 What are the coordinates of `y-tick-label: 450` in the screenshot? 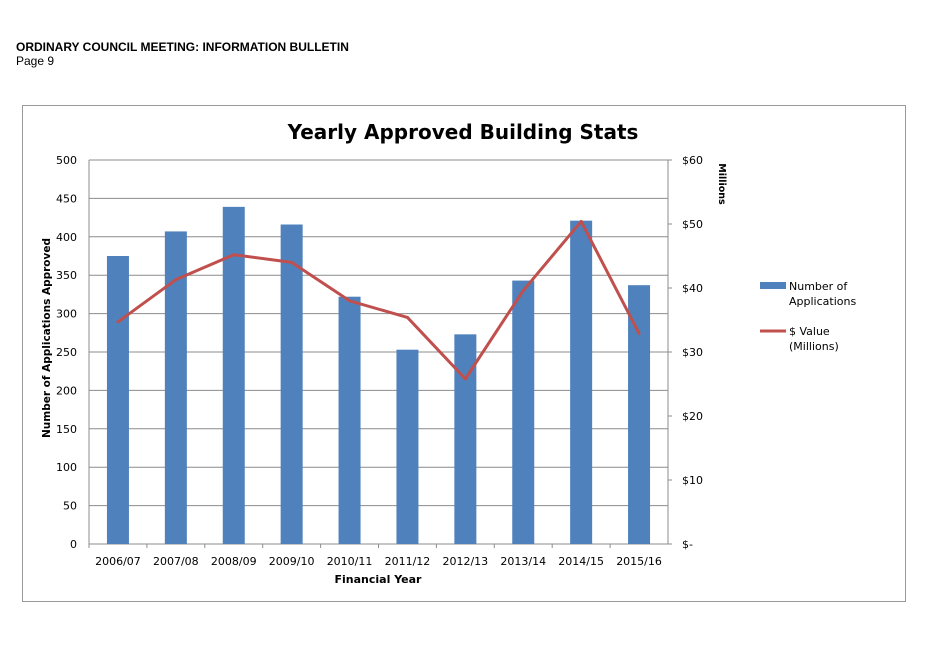 It's located at (66, 198).